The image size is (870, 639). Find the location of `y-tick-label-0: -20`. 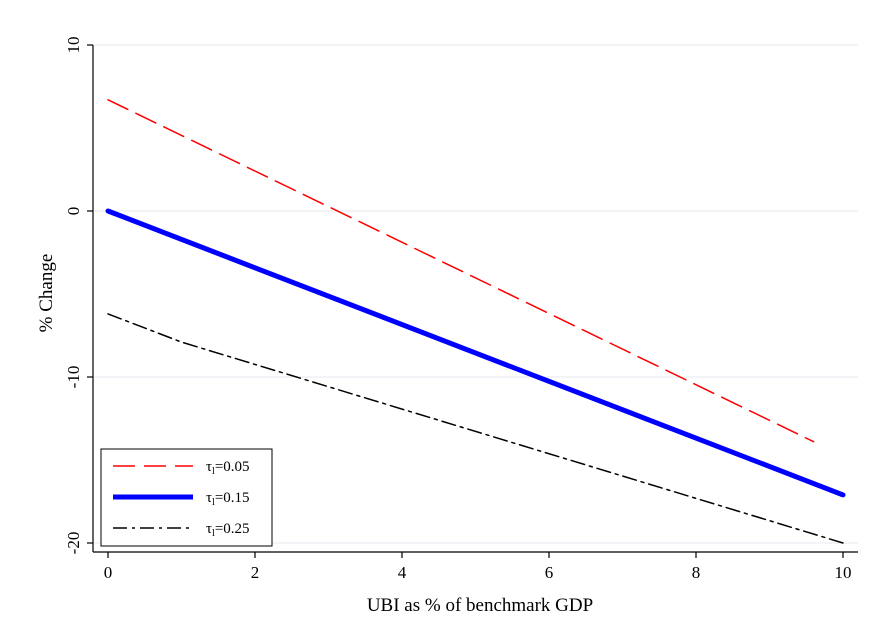

y-tick-label-0: -20 is located at coordinates (73, 543).